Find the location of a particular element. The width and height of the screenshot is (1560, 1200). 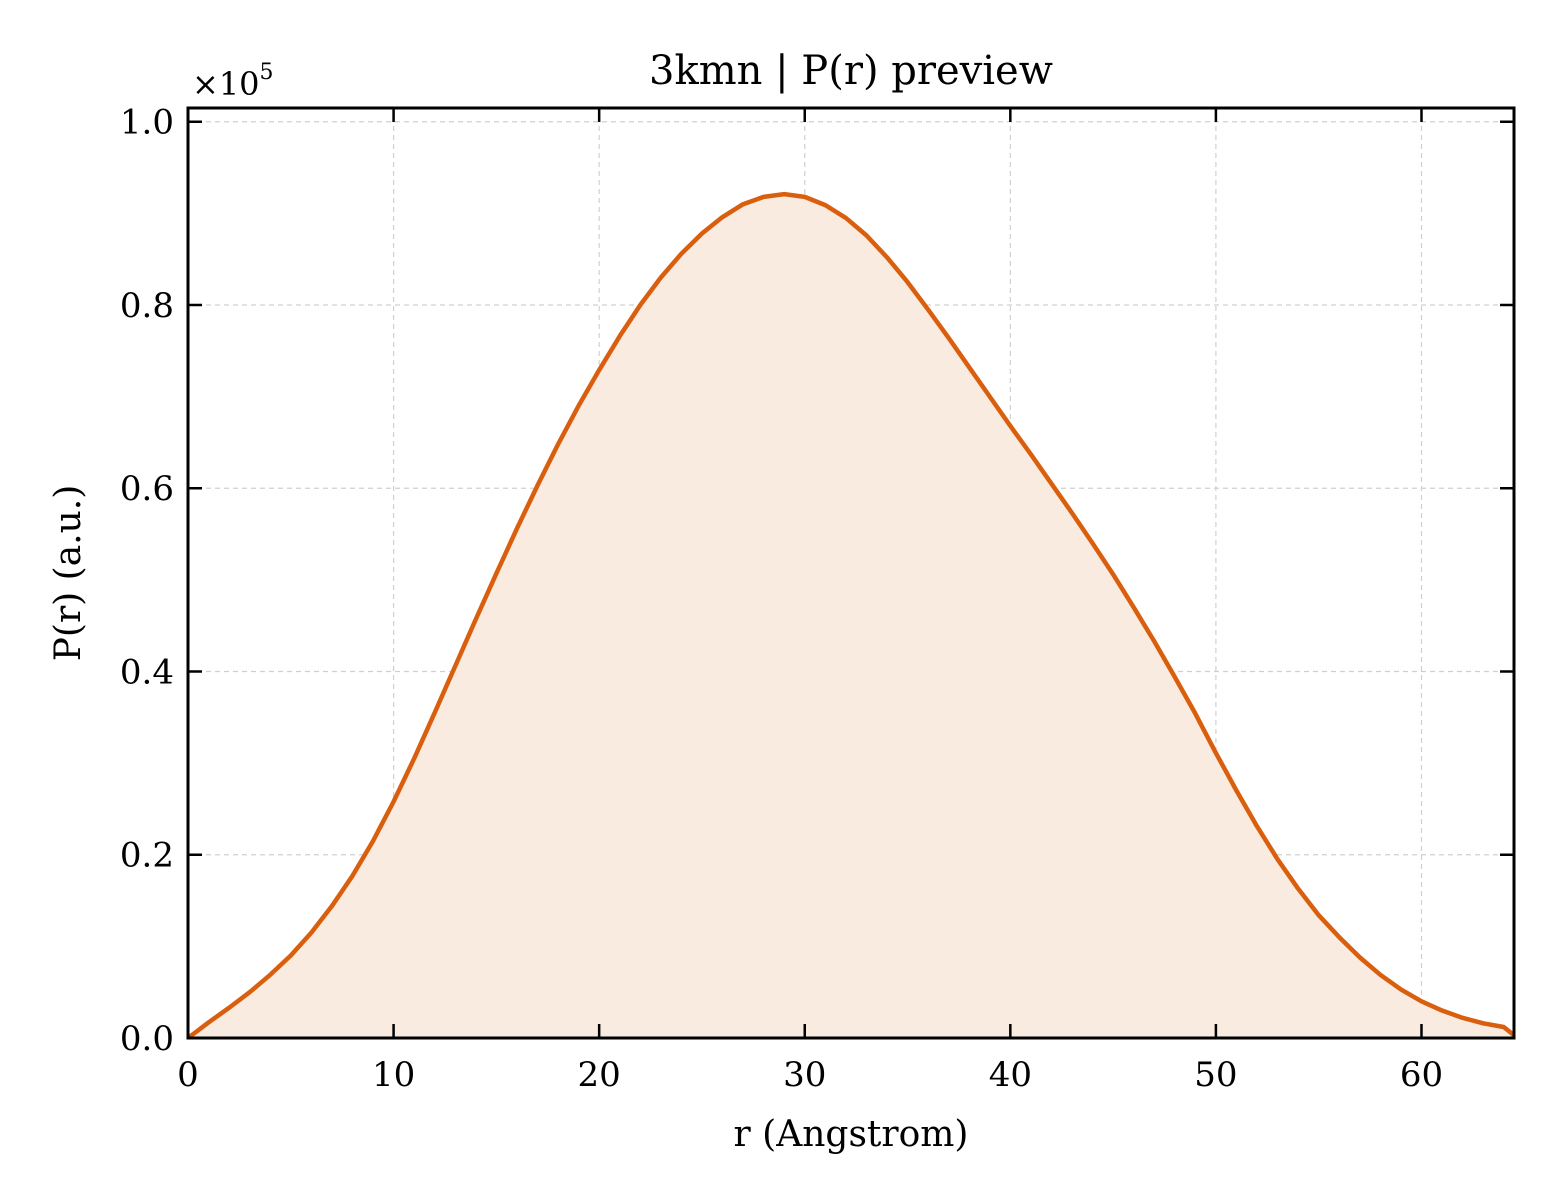

x-tick-label: 10 is located at coordinates (393, 1075).